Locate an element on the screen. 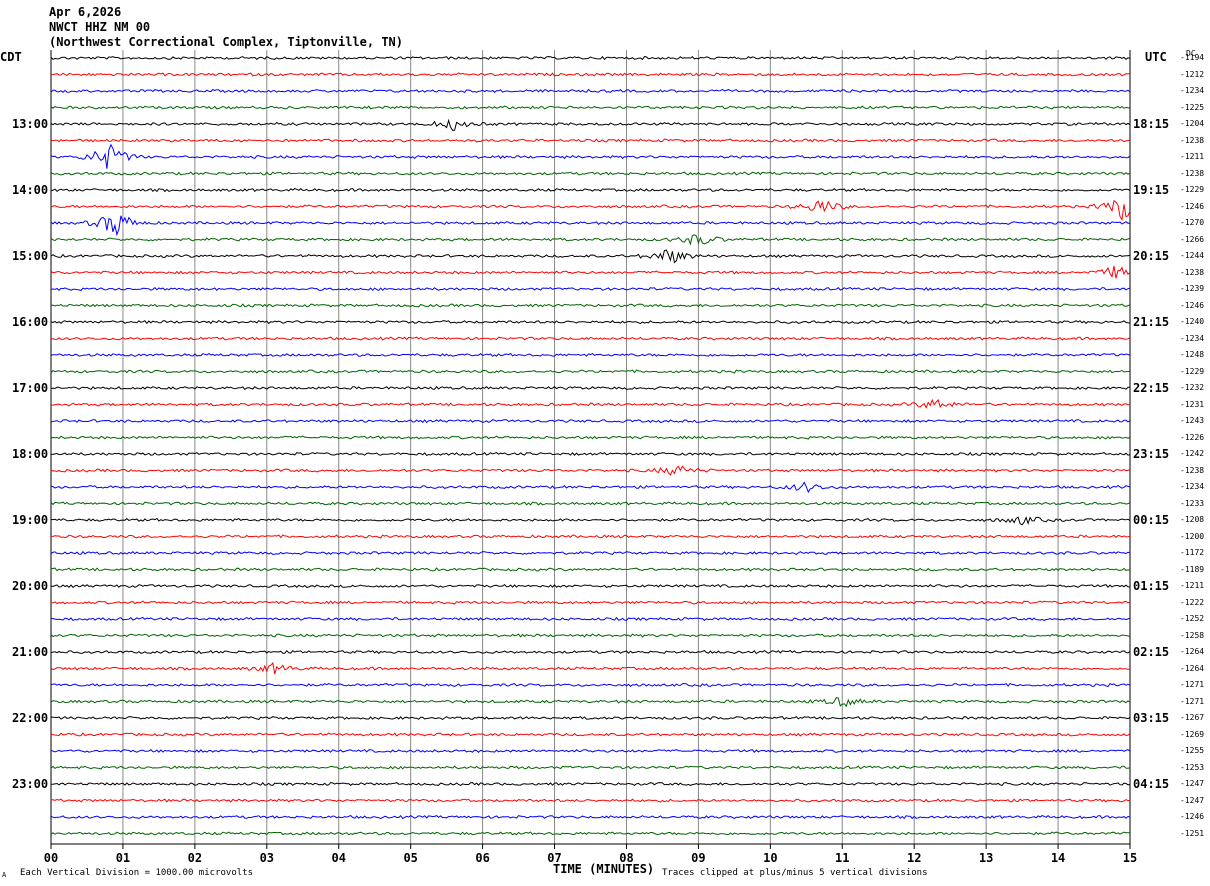  dc-offset-label: -1271 is located at coordinates (1192, 684).